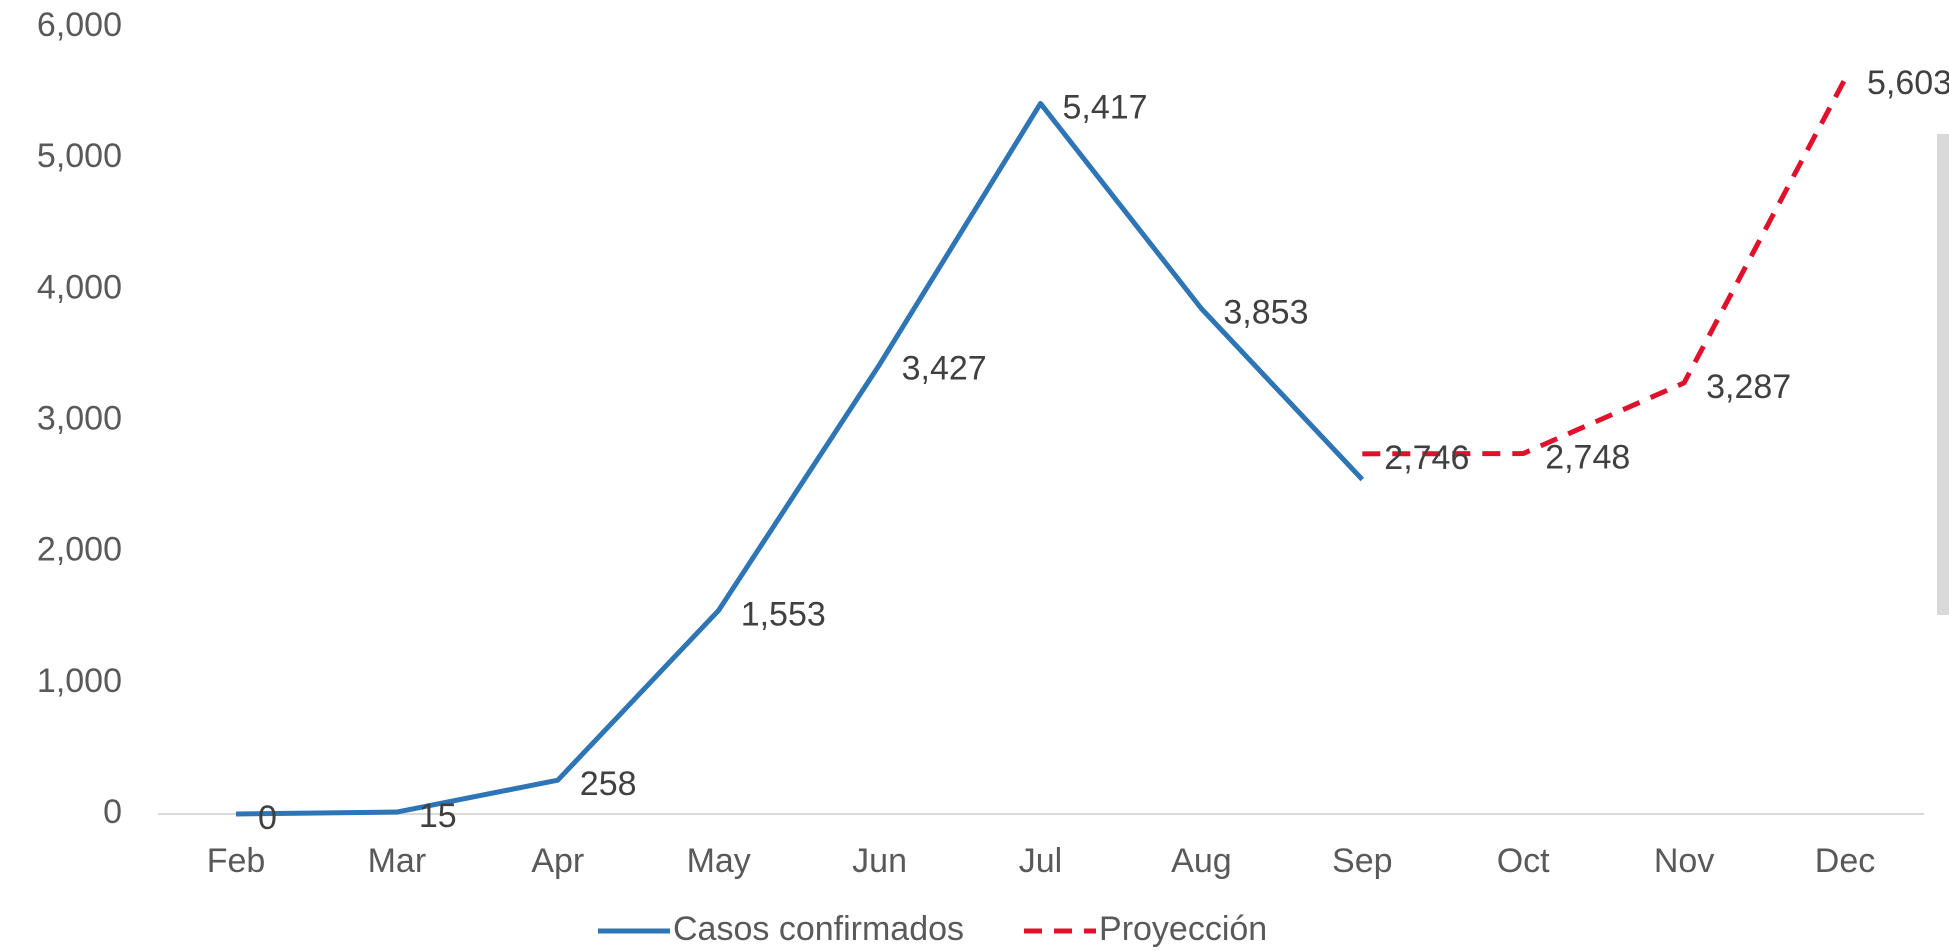  What do you see at coordinates (1105, 107) in the screenshot?
I see `data-label: 5,417` at bounding box center [1105, 107].